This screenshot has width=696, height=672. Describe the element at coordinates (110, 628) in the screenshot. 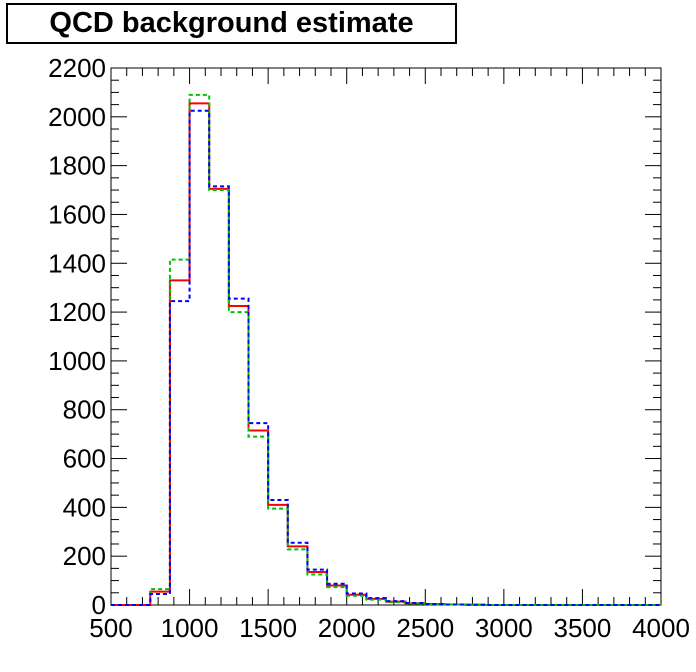

I see `x-tick-label: 500` at that location.